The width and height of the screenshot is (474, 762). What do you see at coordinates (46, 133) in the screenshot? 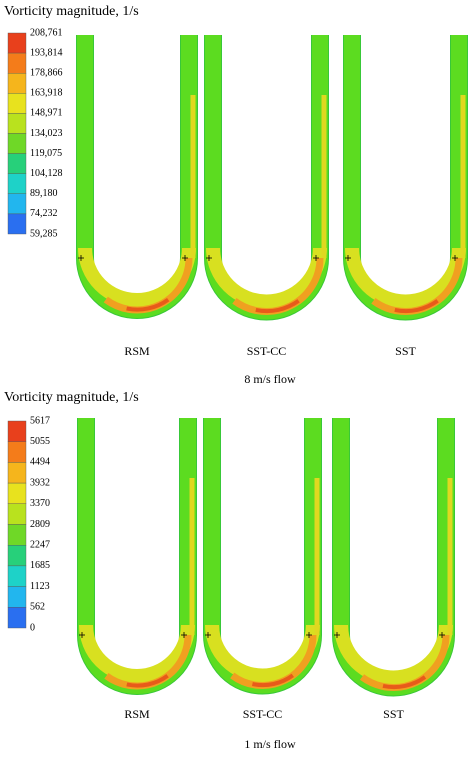
I see `legend-label: 134,023` at bounding box center [46, 133].